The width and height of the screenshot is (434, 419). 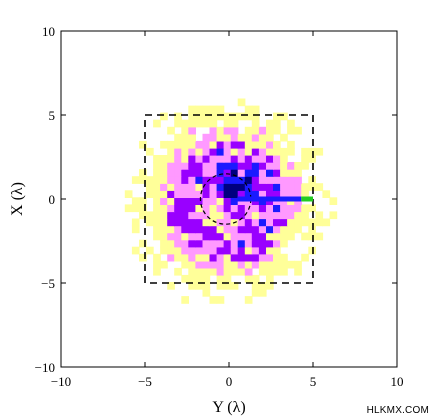 I want to click on y-tick-label: 5, so click(x=52, y=115).